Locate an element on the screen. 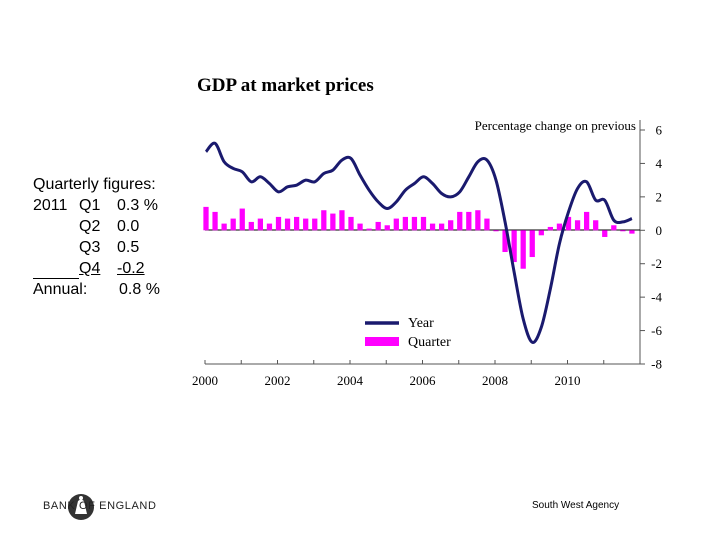 The image size is (720, 540). y-tick-label: -8 is located at coordinates (656, 364).